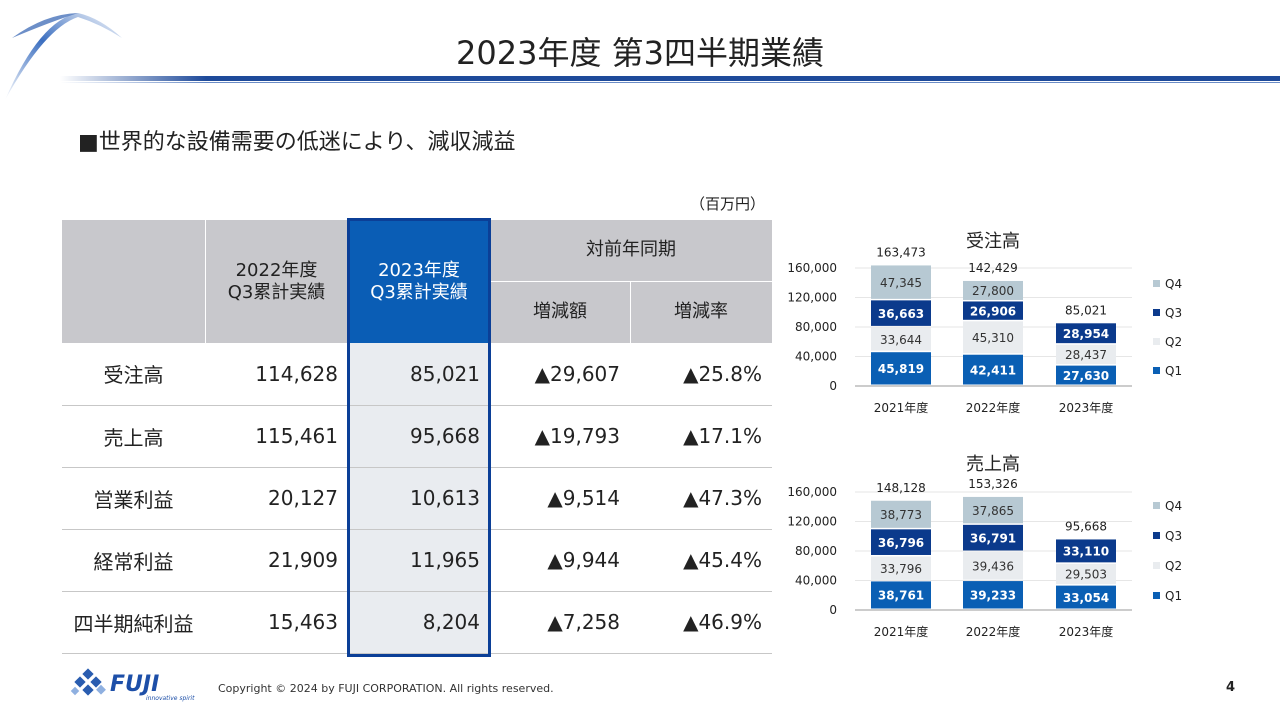 The image size is (1280, 720). I want to click on total-label: 153,326, so click(993, 484).